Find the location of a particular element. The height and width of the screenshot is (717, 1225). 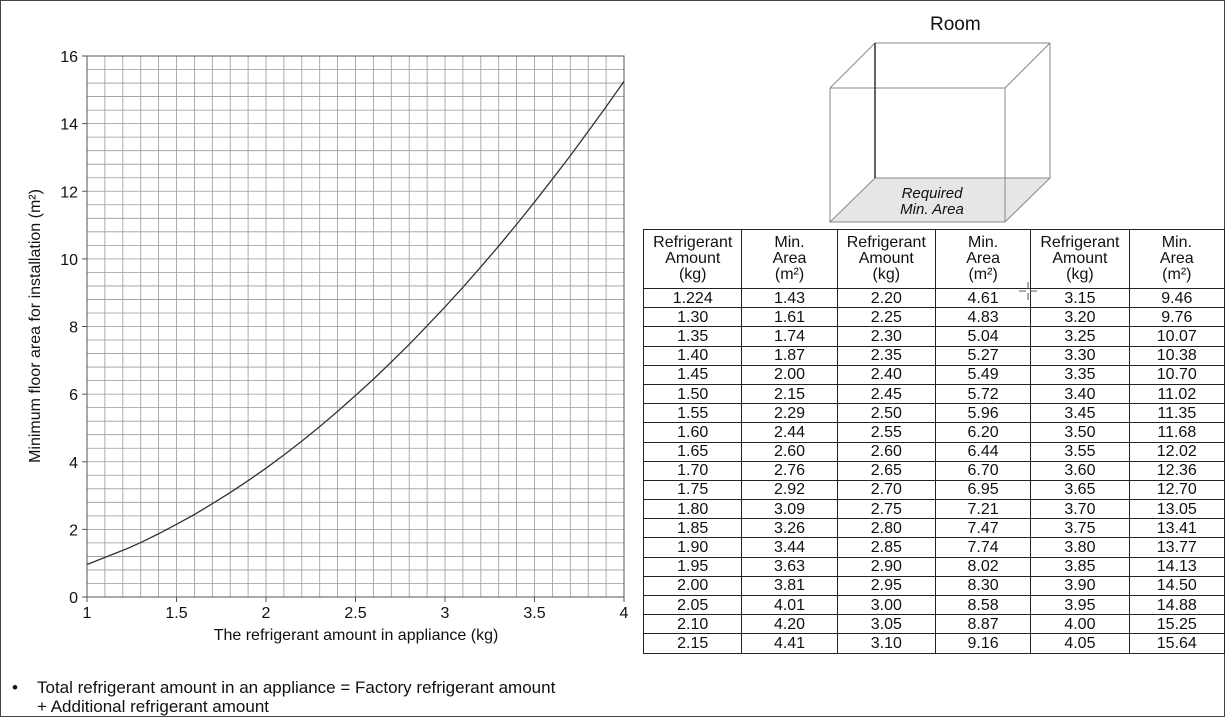

table-cell: 4.01 is located at coordinates (789, 605).